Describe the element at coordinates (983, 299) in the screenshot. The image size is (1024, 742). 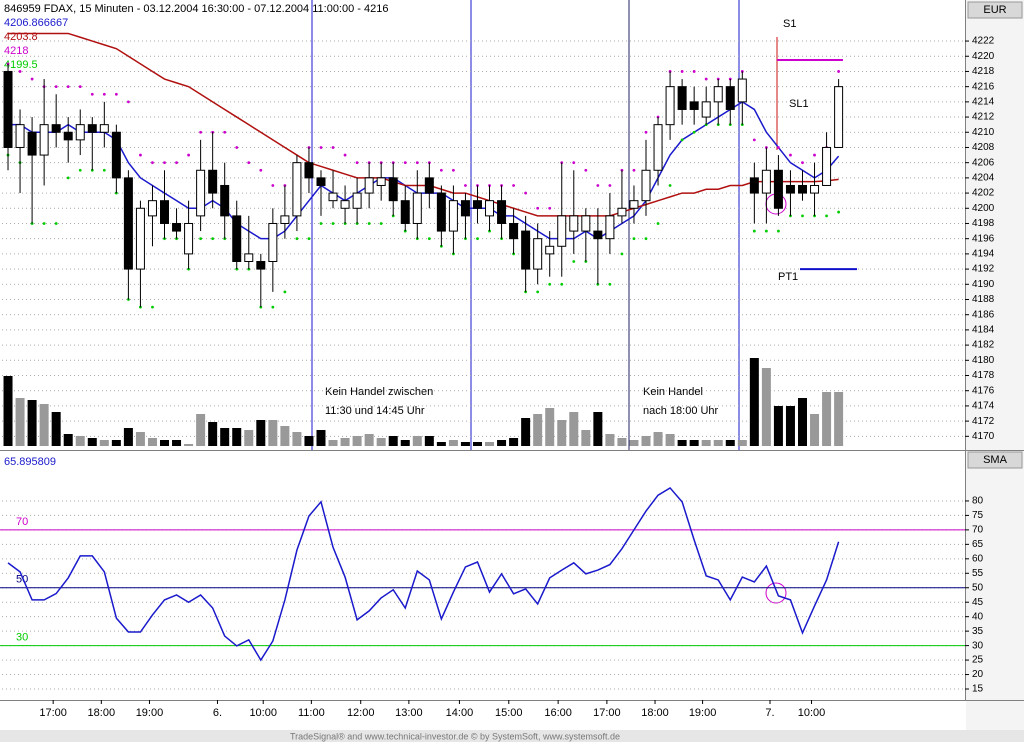
I see `y-tick-label: 4188` at that location.